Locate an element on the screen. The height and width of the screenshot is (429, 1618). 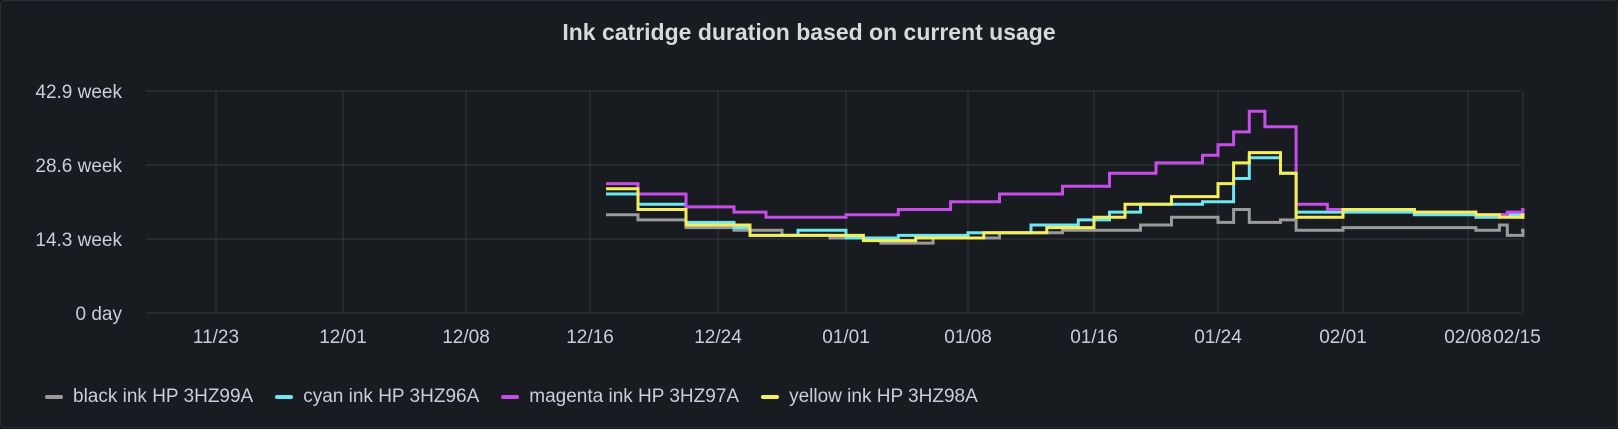
x-tick-label: 01/24 is located at coordinates (1218, 337).